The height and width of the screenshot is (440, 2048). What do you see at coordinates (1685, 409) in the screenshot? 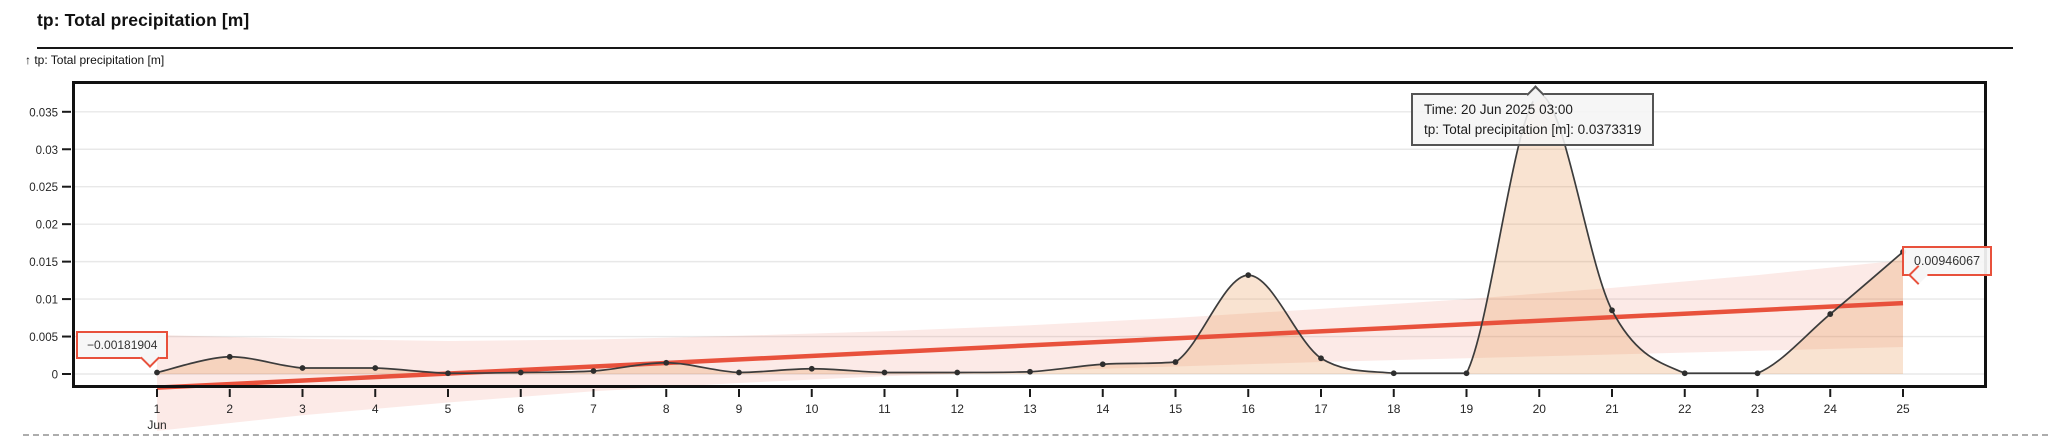
I see `svg-text: 22` at bounding box center [1685, 409].